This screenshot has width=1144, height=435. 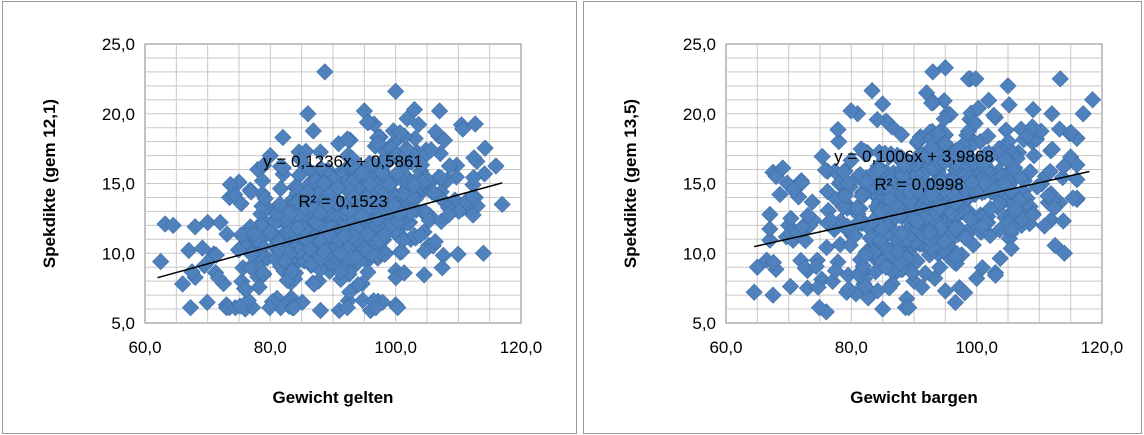 I want to click on r-squared-label: R² = 0,1523, so click(x=342, y=201).